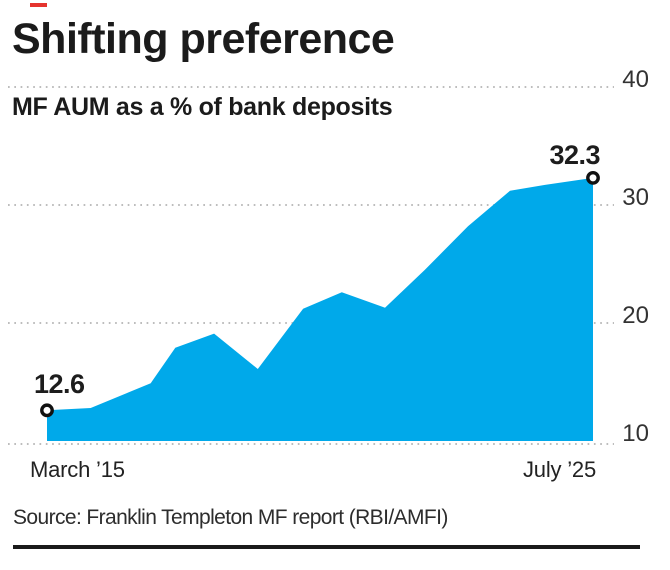 Image resolution: width=670 pixels, height=570 pixels. What do you see at coordinates (38, 5) in the screenshot?
I see `red-accent-dash` at bounding box center [38, 5].